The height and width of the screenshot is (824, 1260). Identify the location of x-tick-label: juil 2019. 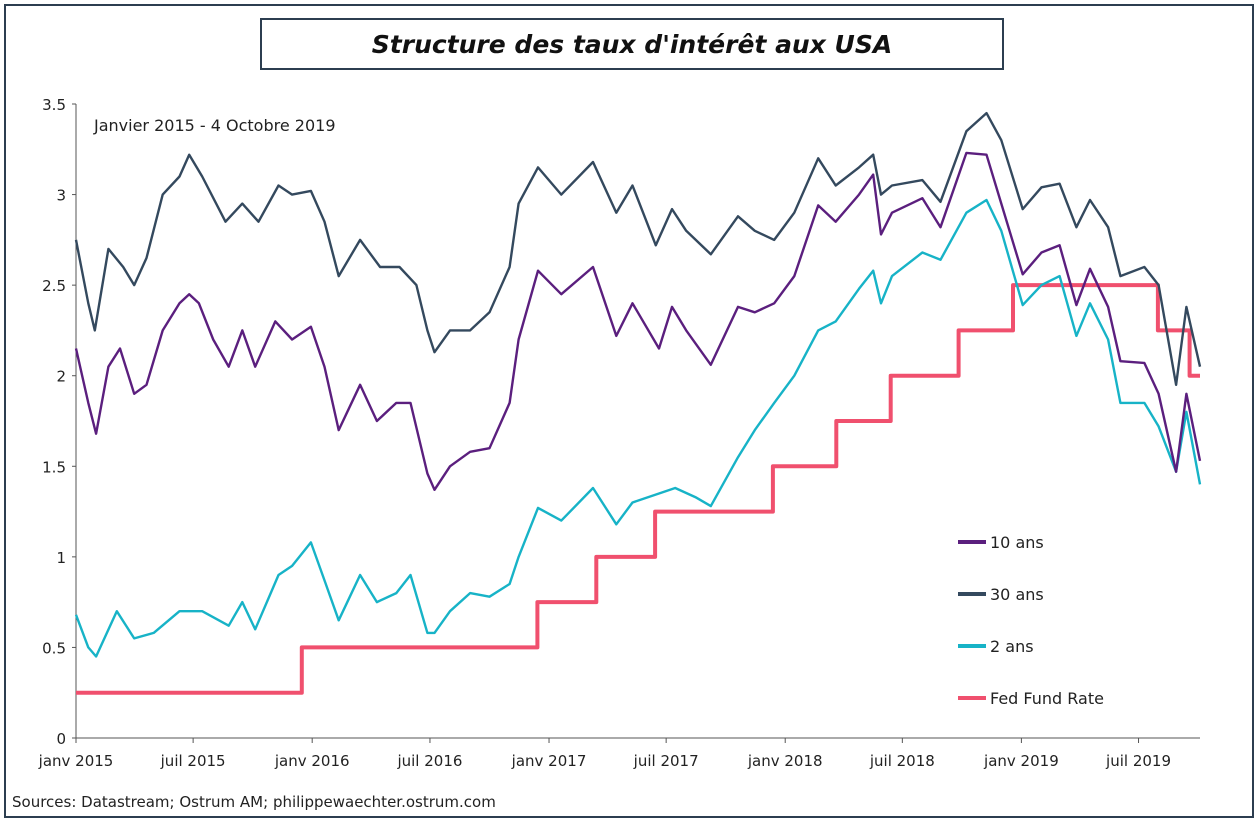
(1138, 761).